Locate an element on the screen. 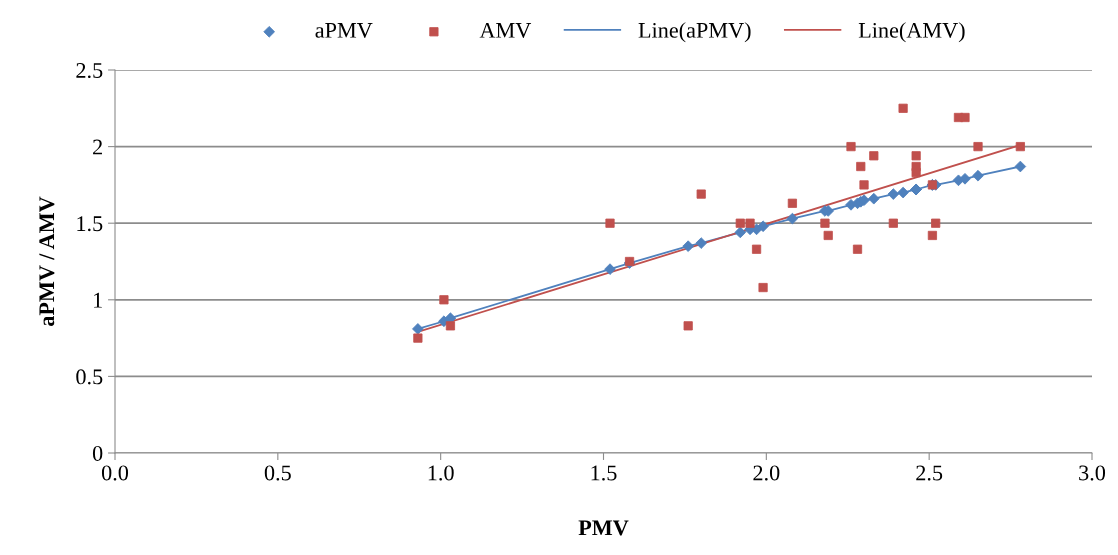 This screenshot has height=555, width=1118. y-tick-label: 0 is located at coordinates (97, 453).